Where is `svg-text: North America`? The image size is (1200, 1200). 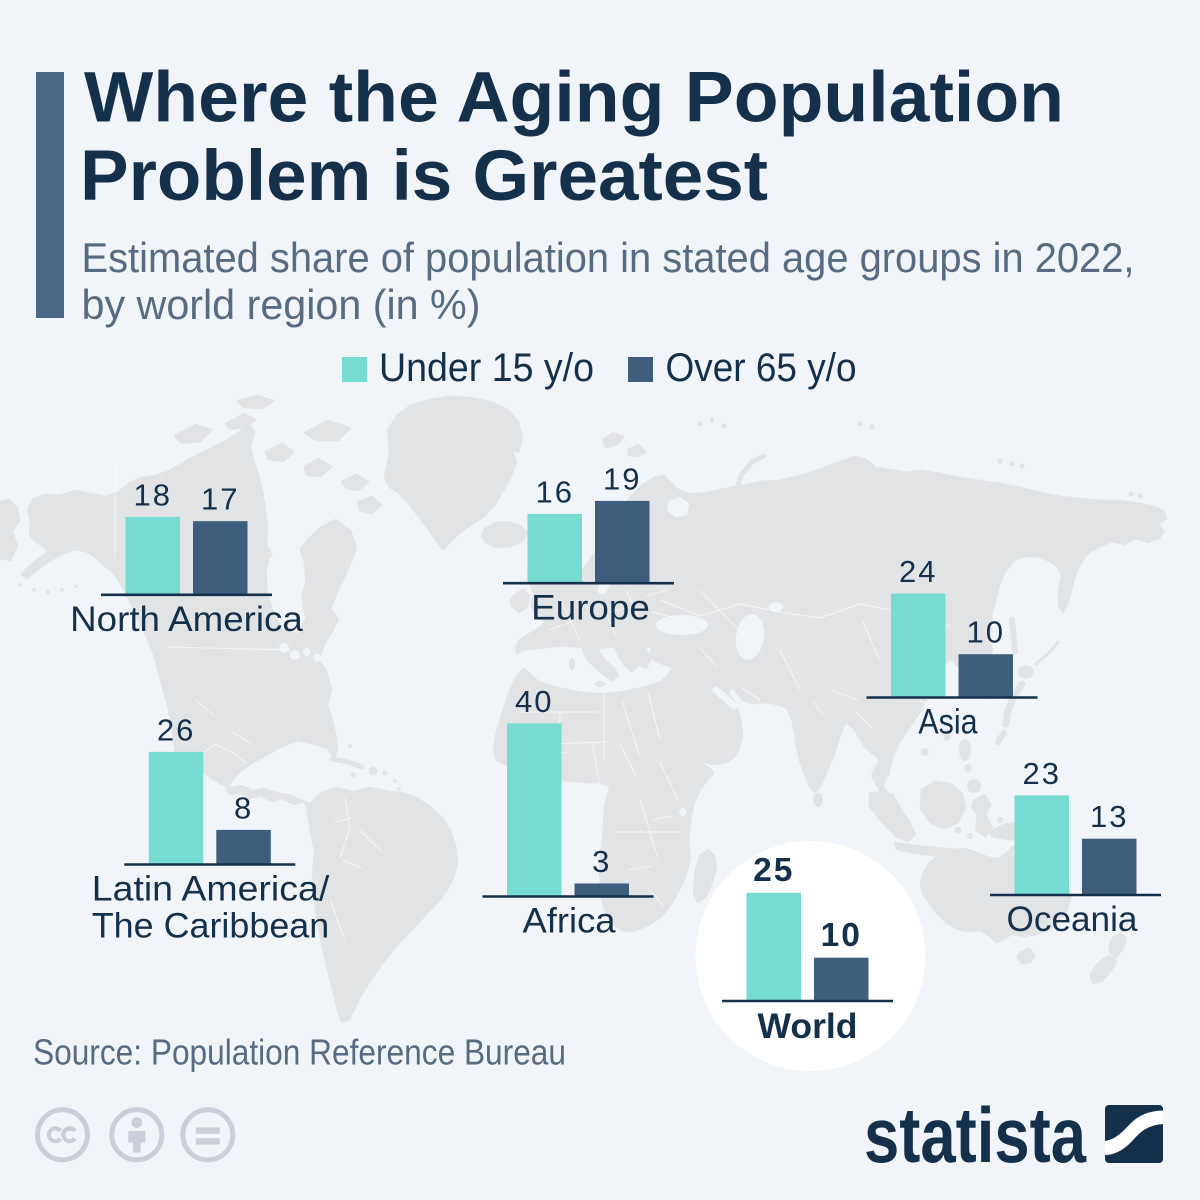
svg-text: North America is located at coordinates (186, 619).